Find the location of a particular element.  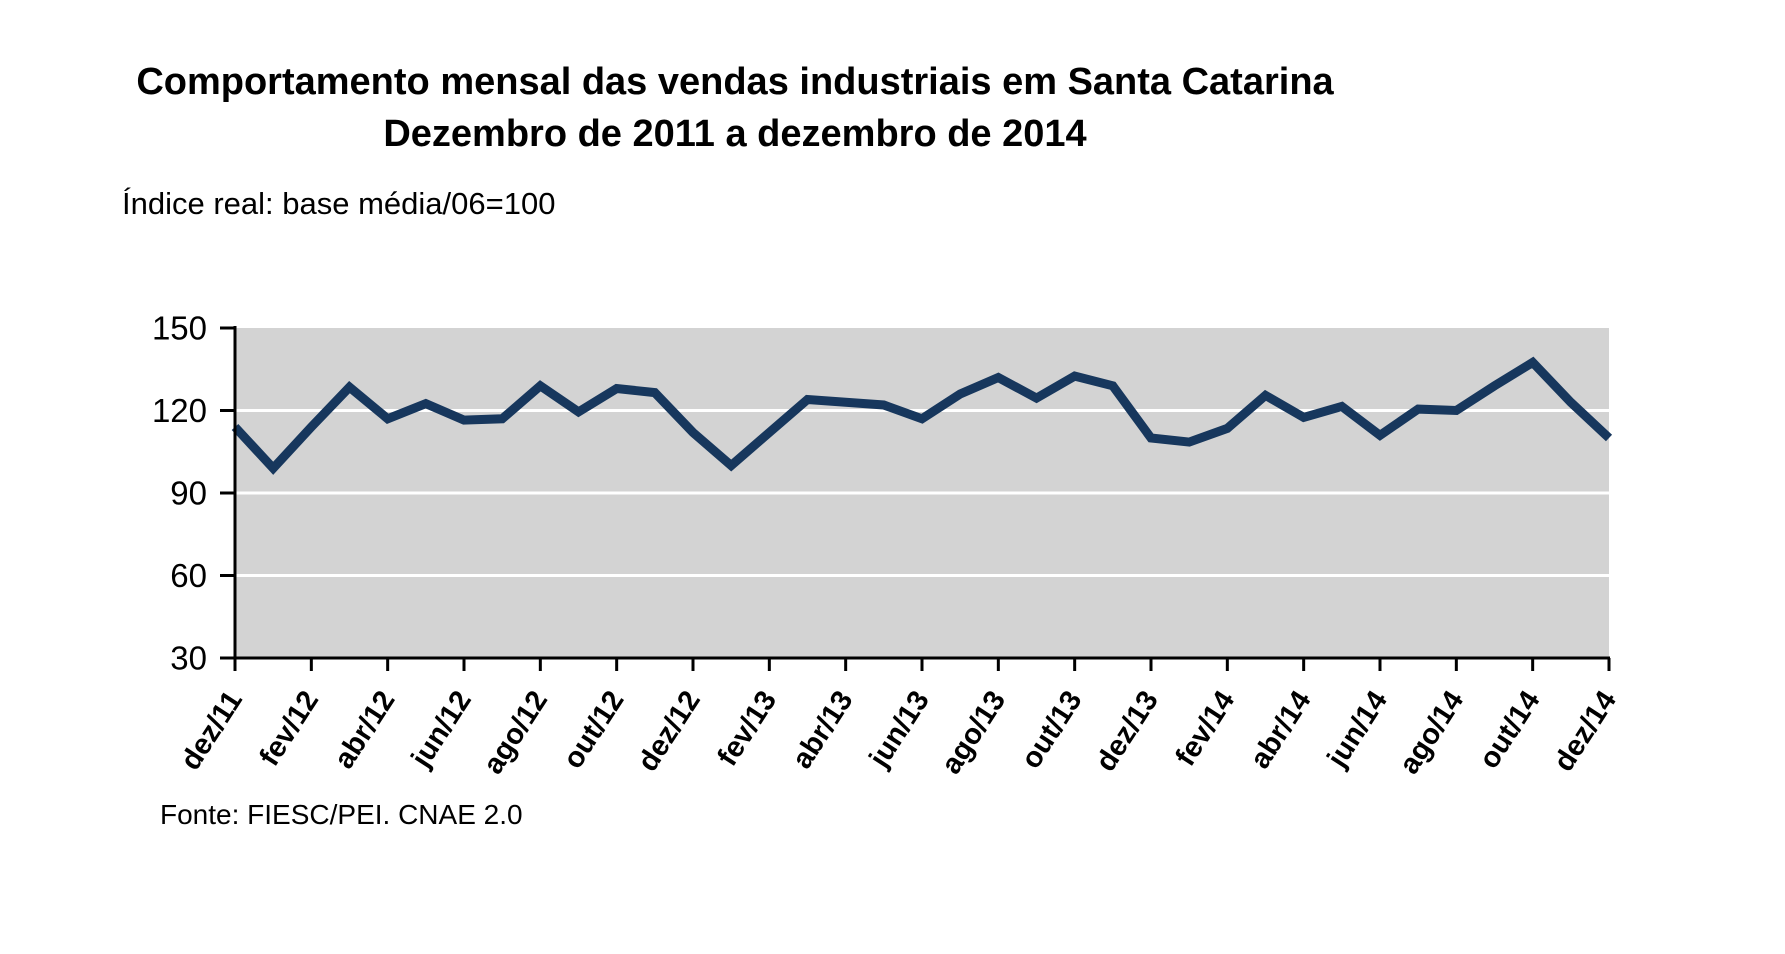

x-axis-label: dez/12 is located at coordinates (669, 731).